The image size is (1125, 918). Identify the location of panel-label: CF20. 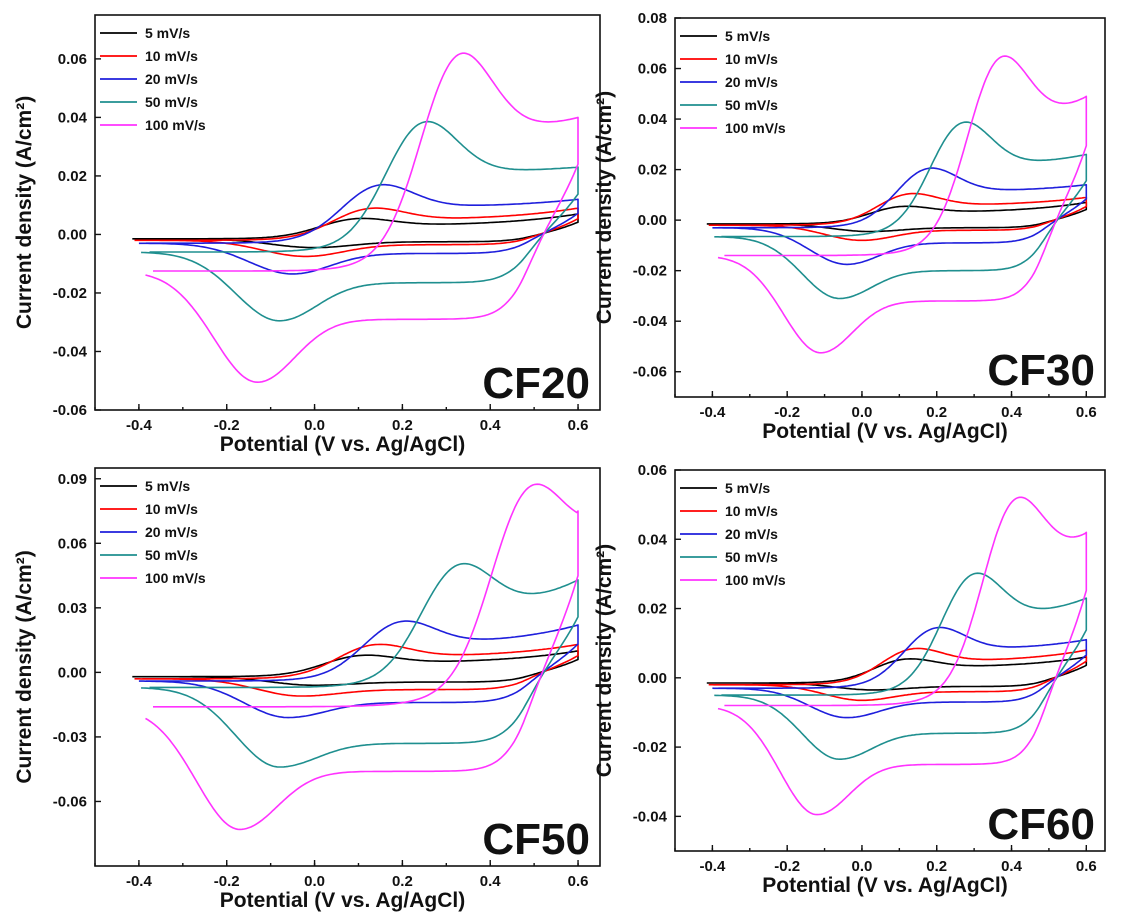
(536, 383).